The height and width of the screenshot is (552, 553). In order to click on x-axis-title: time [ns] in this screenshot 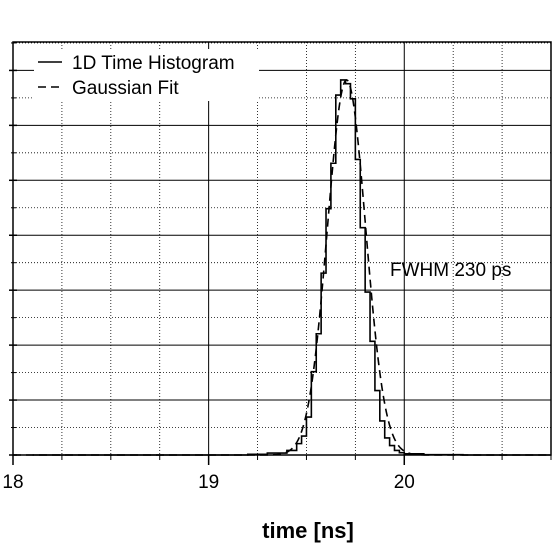, I will do `click(308, 530)`.